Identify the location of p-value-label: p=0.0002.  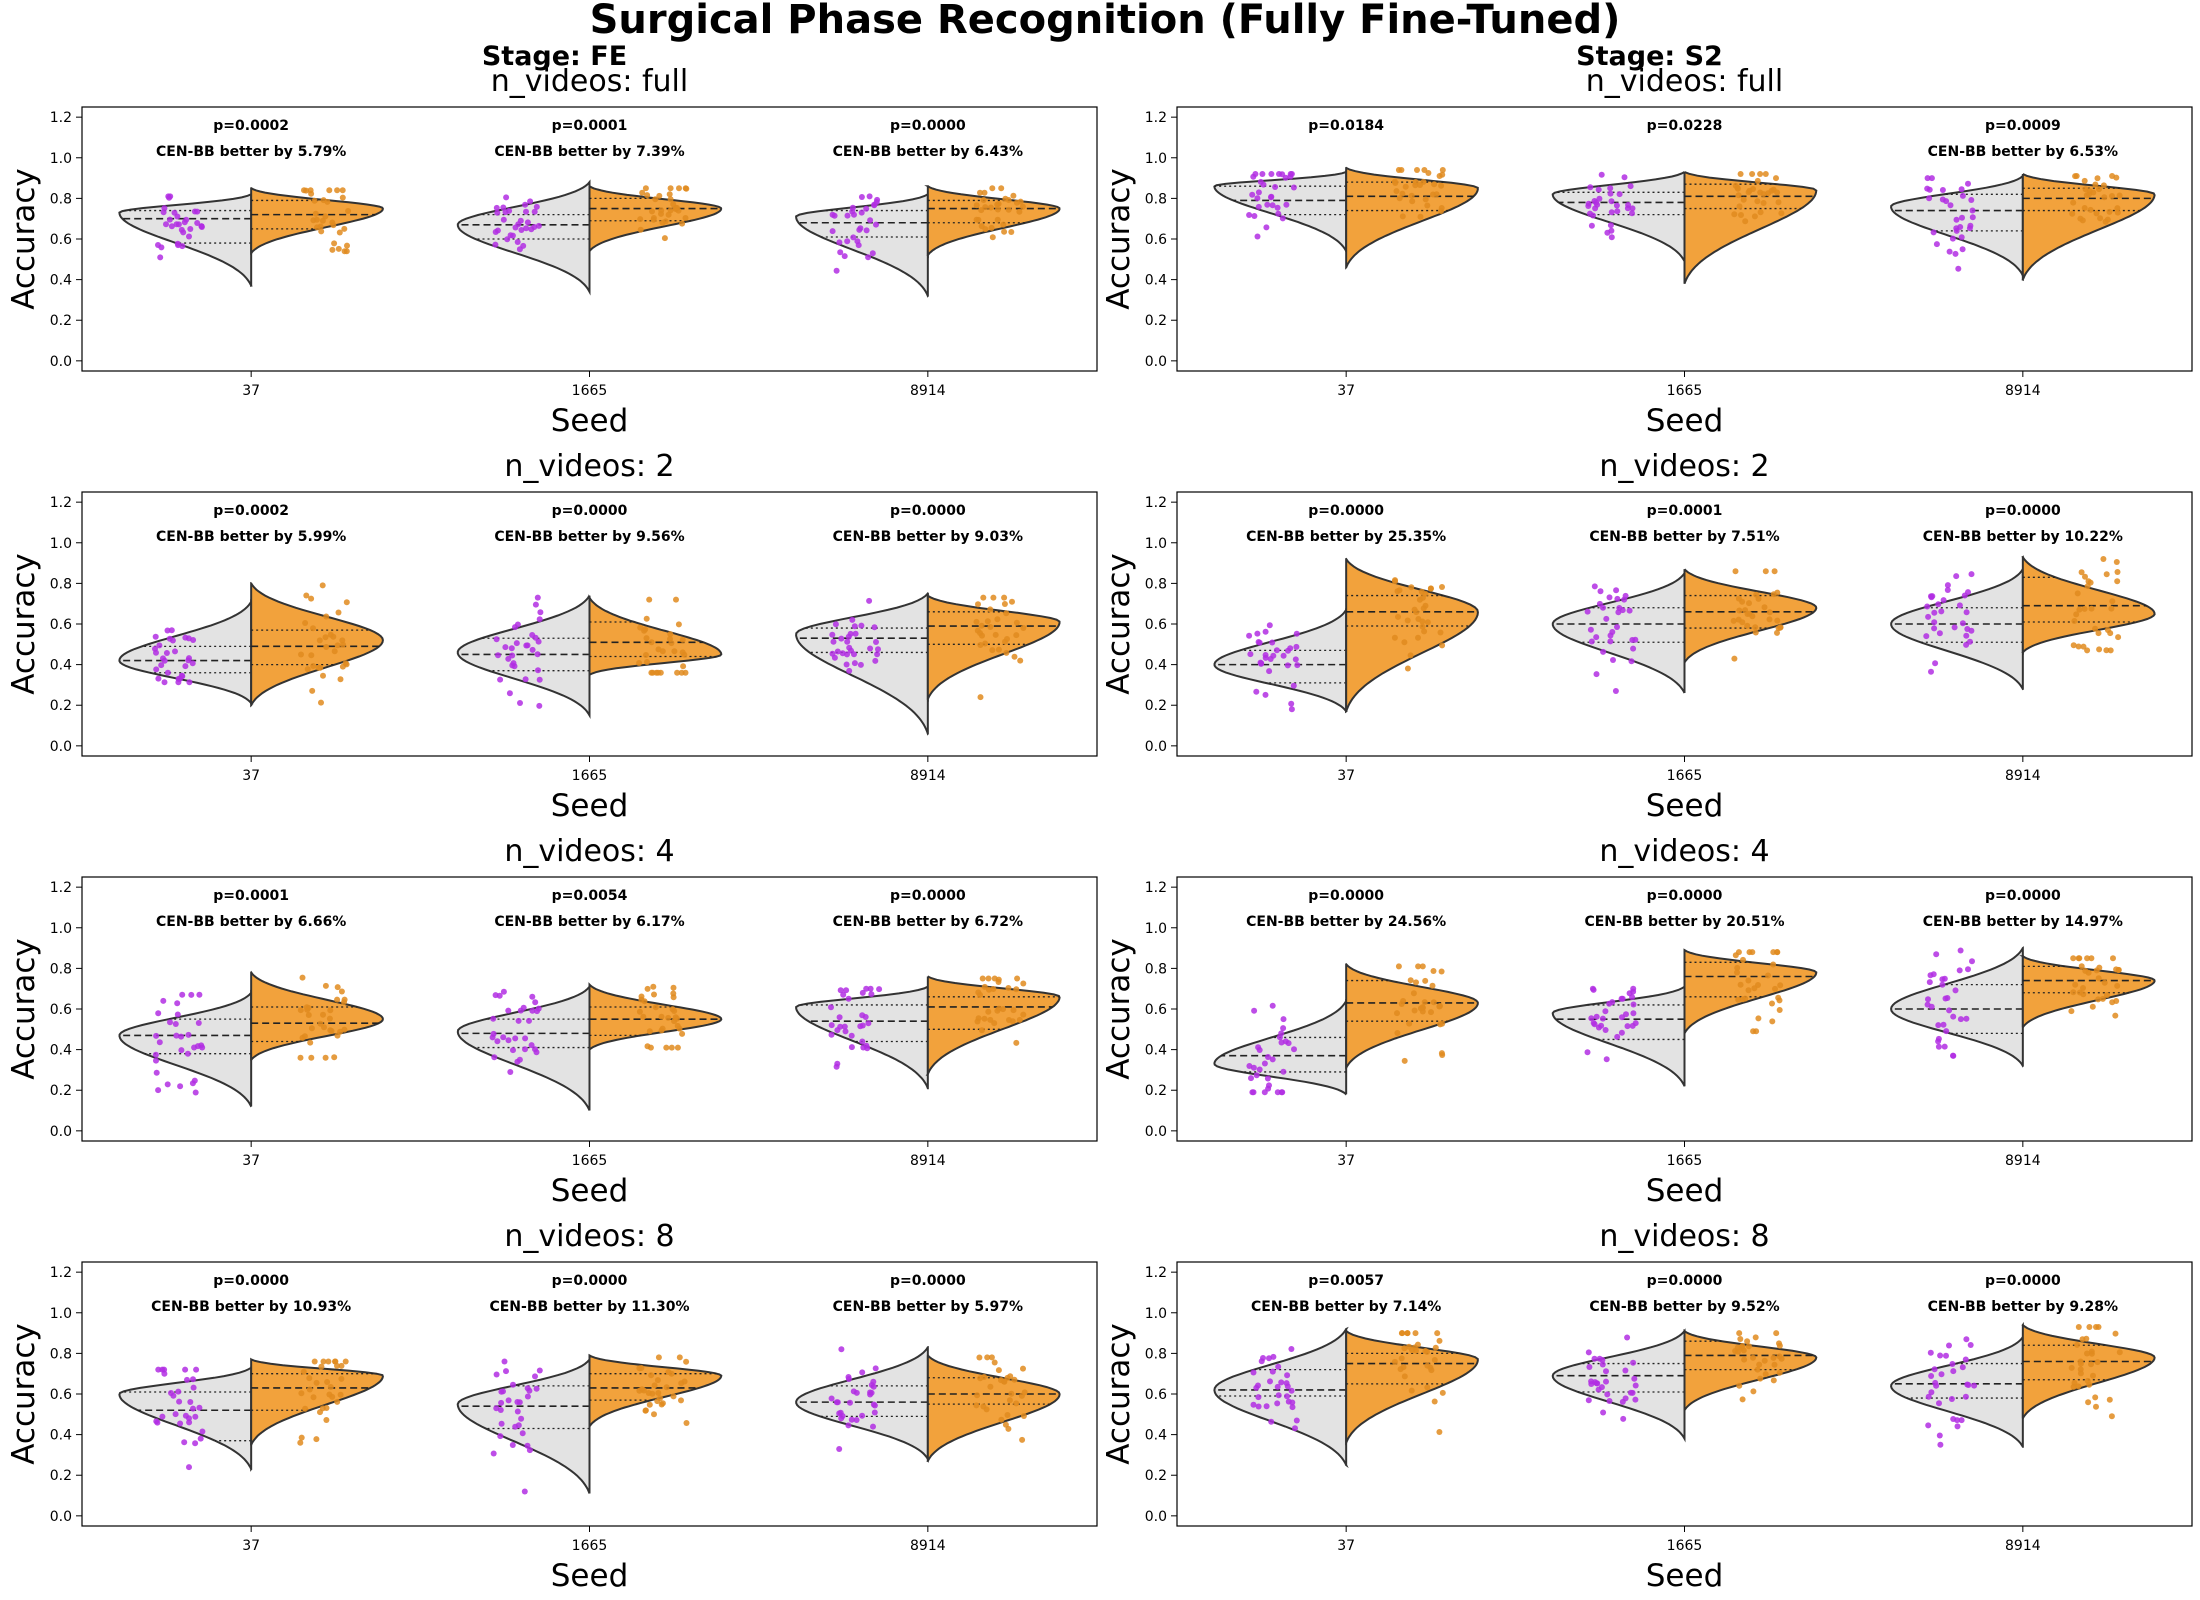
(251, 511).